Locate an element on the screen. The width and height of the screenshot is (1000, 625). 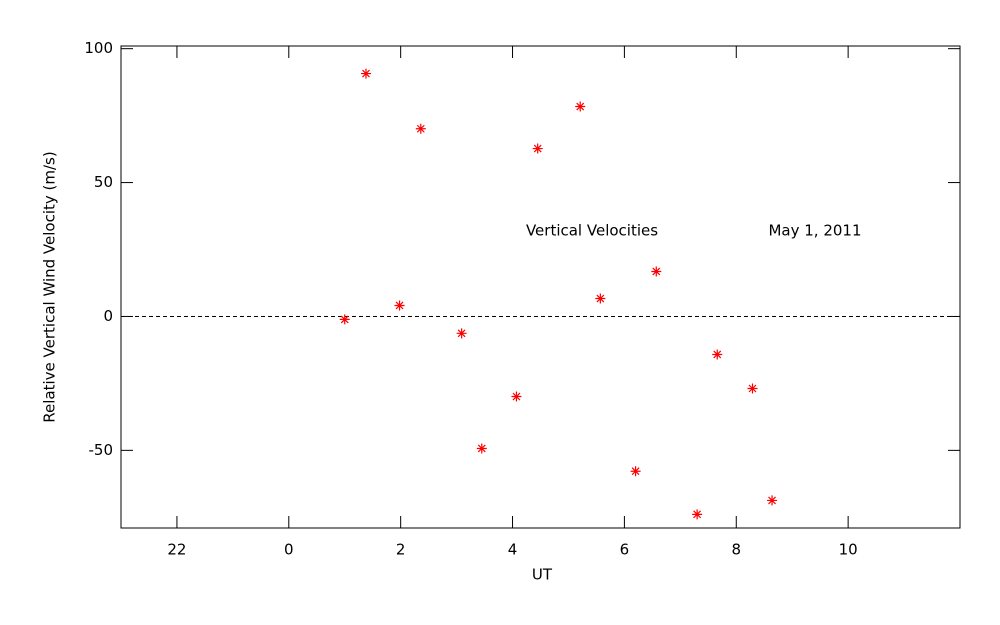
x-tick-label: 8 is located at coordinates (736, 550).